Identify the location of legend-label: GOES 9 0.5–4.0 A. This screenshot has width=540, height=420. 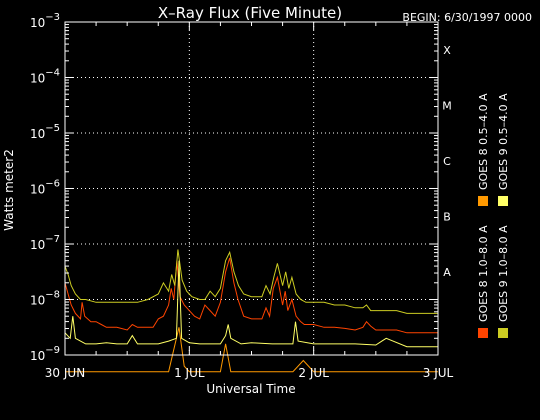
(503, 141).